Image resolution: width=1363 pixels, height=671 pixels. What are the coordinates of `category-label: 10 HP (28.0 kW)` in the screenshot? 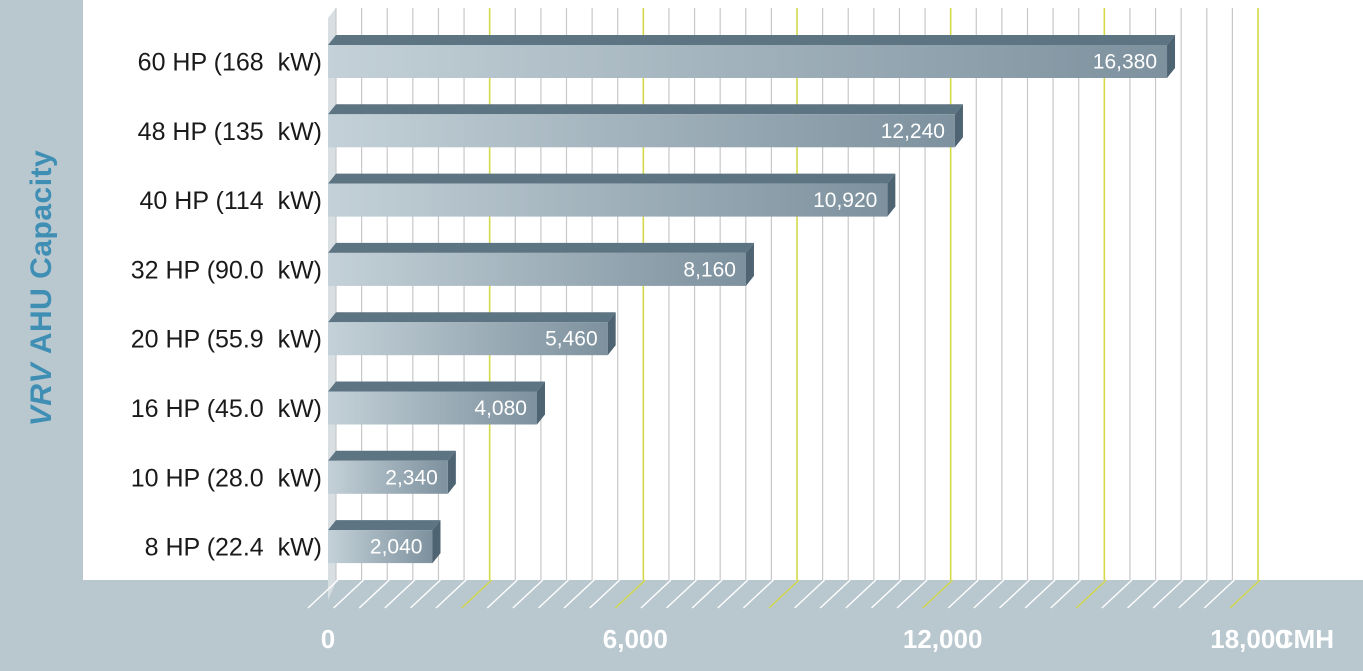 It's located at (226, 478).